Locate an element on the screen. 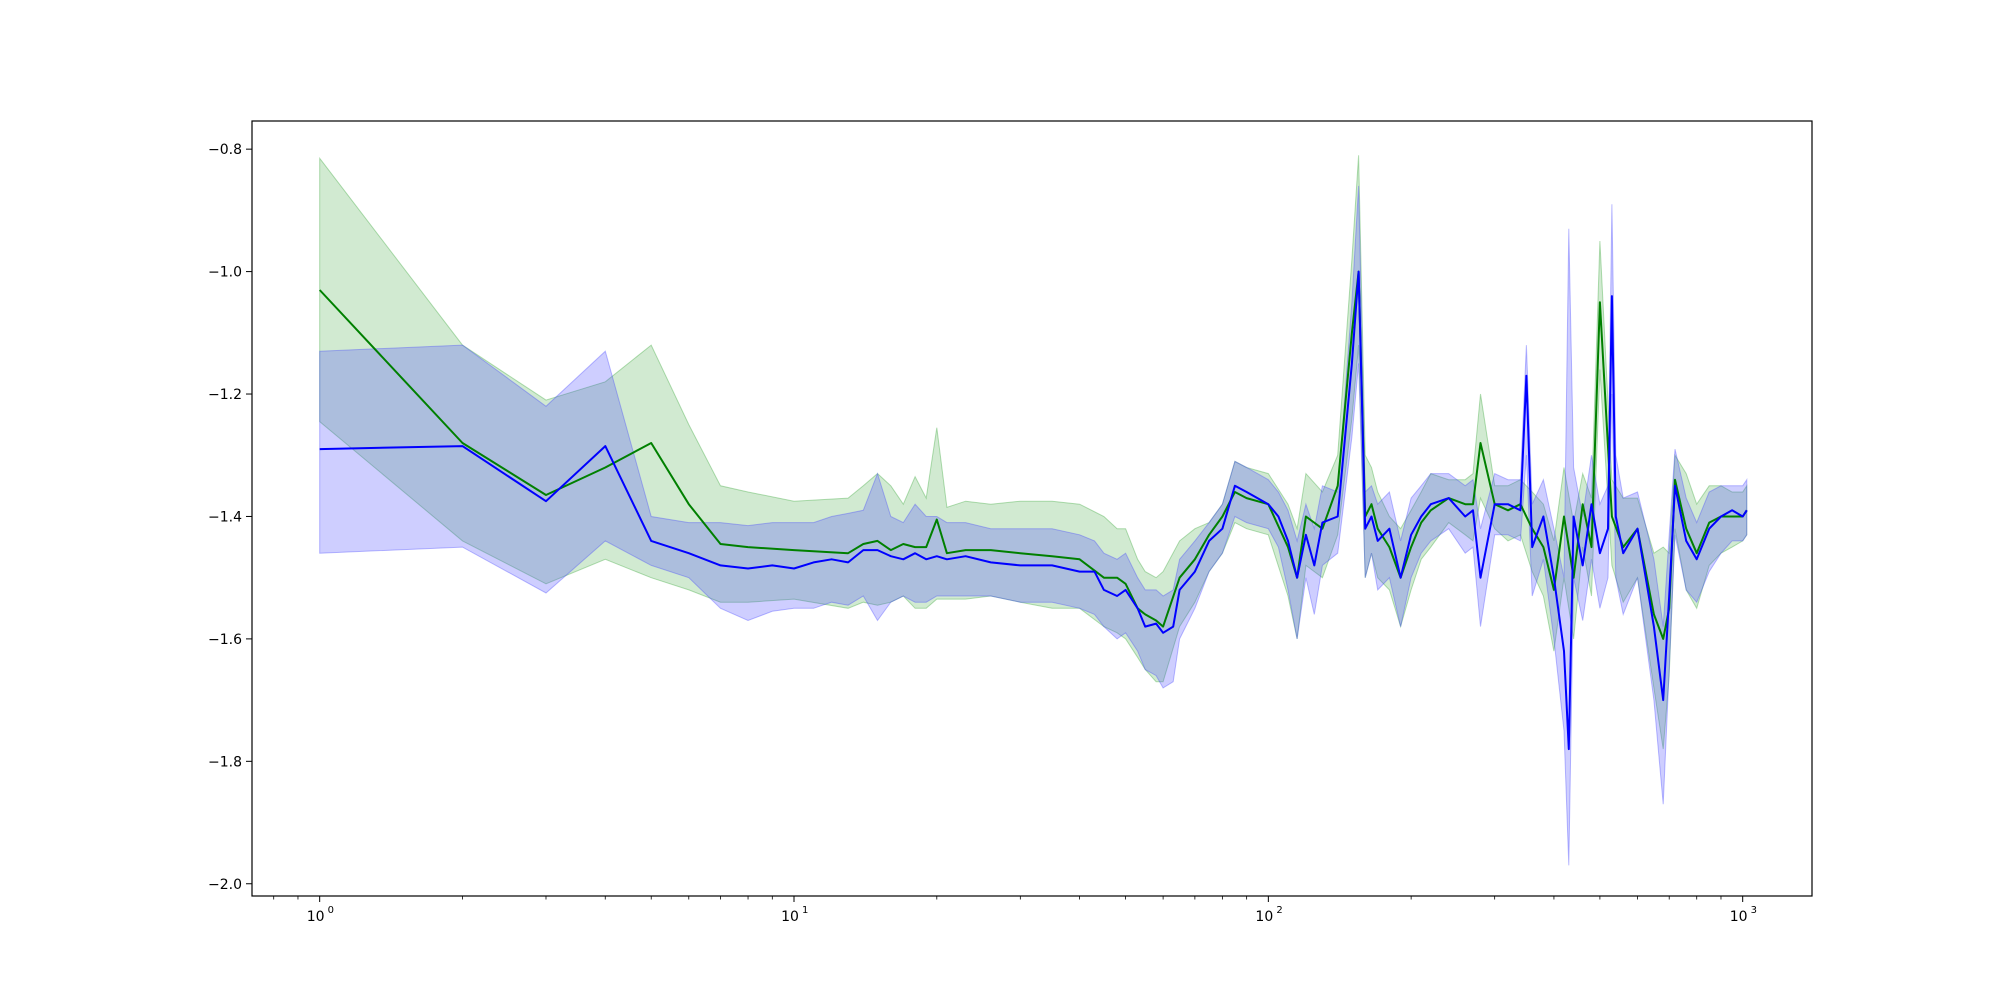 The height and width of the screenshot is (1000, 2000). y-tick-label: −1.6 is located at coordinates (225, 640).